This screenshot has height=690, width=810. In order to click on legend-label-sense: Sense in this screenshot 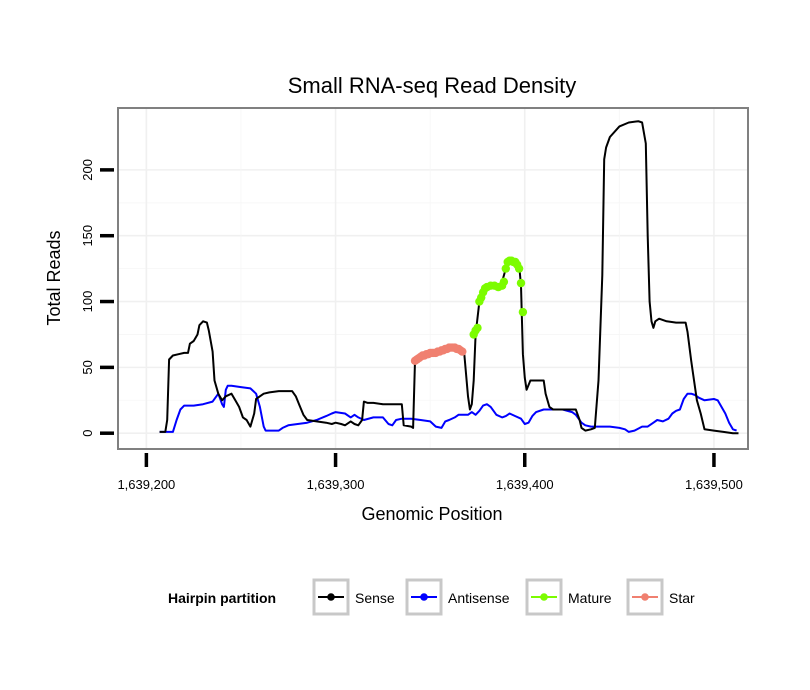, I will do `click(375, 598)`.